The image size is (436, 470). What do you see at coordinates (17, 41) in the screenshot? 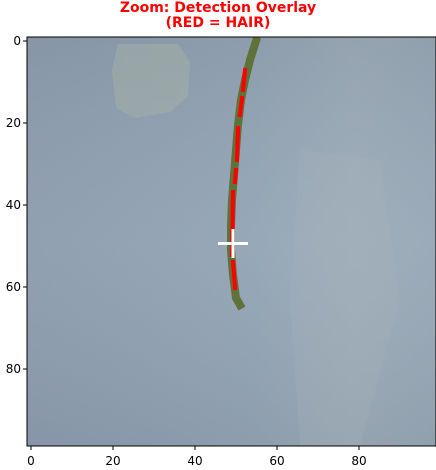
I see `y-tick-label: 0` at bounding box center [17, 41].